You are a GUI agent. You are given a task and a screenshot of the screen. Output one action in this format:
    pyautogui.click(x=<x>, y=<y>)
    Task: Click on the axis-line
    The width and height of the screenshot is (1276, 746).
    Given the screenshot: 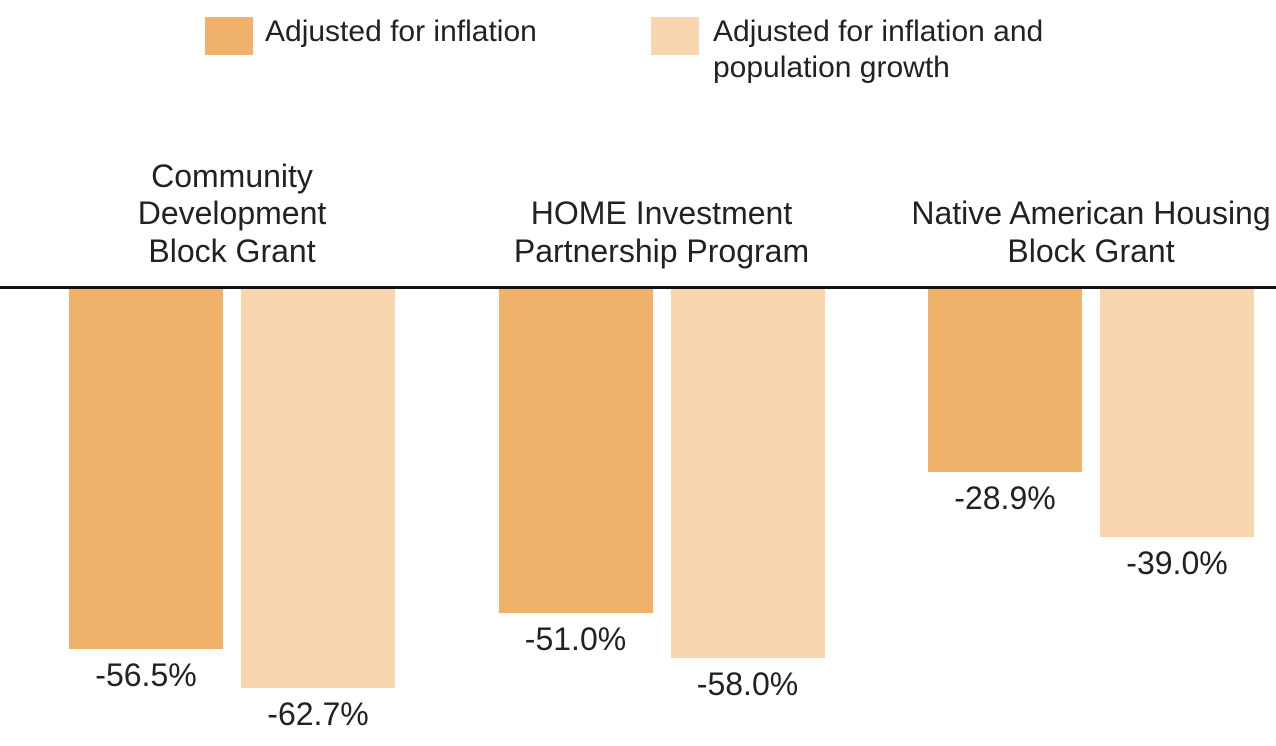 What is the action you would take?
    pyautogui.click(x=638, y=287)
    